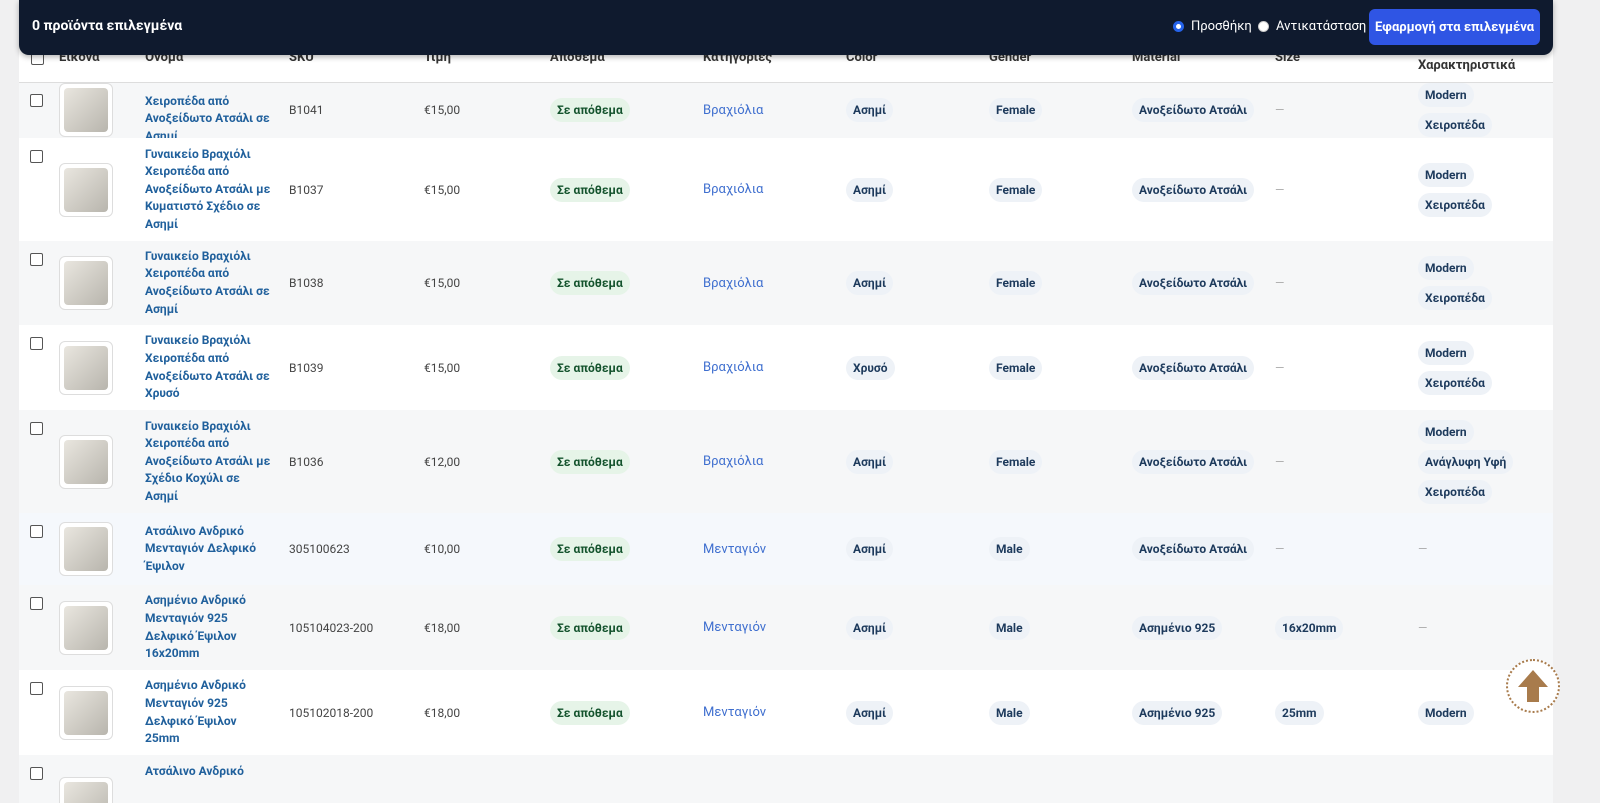 The height and width of the screenshot is (803, 1600). I want to click on sku-cell: B1038, so click(306, 283).